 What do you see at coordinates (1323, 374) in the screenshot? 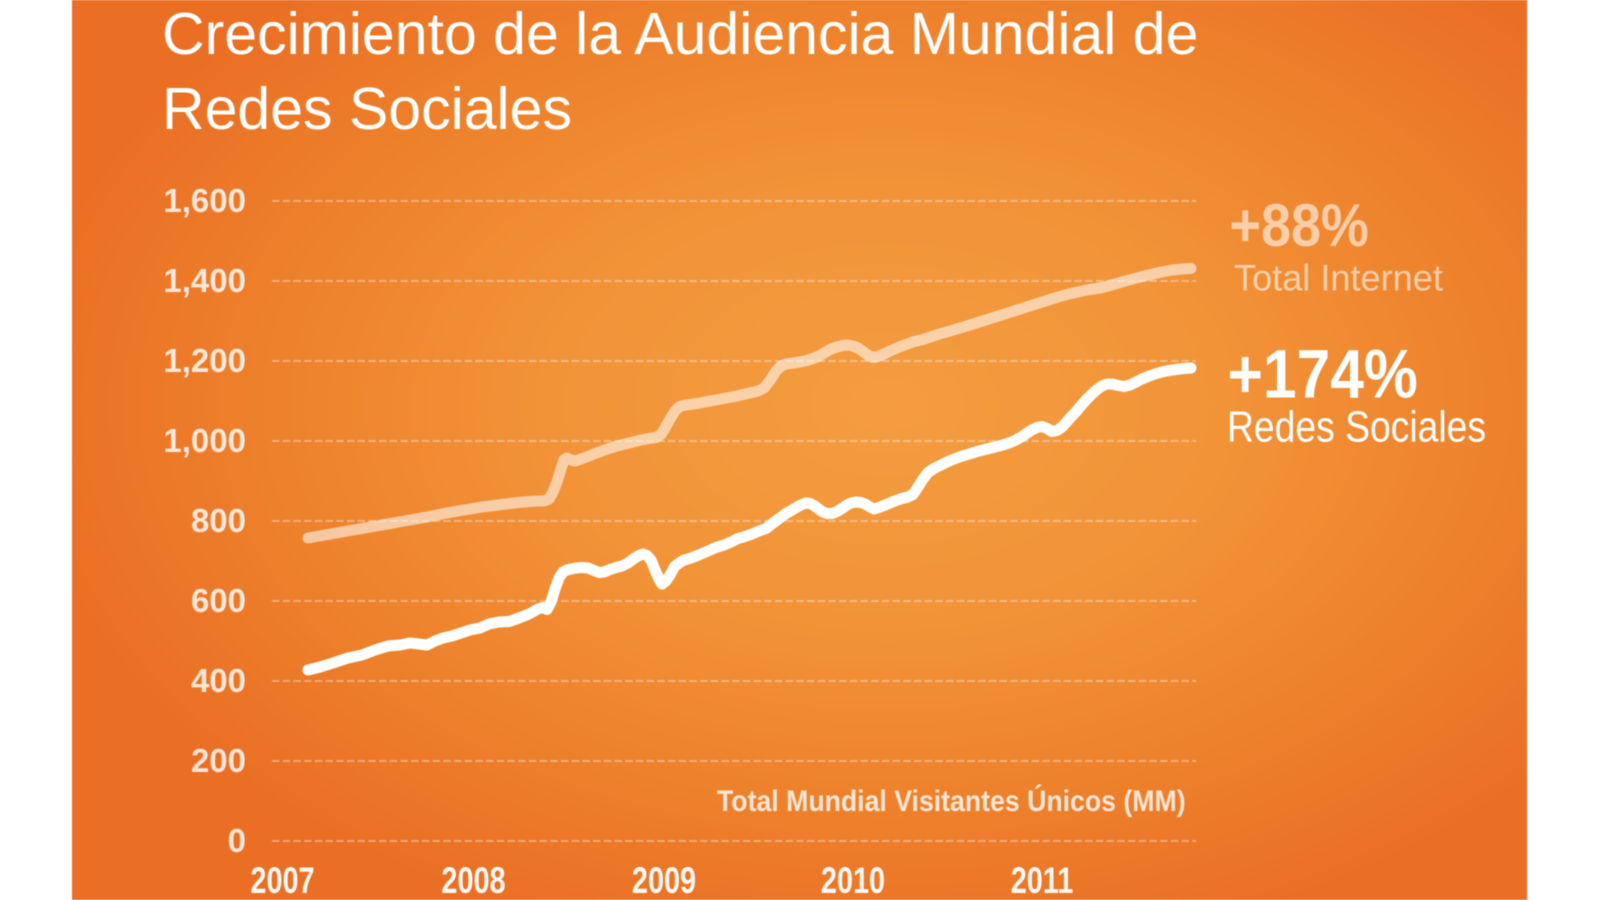
I see `svg-text: +174%` at bounding box center [1323, 374].